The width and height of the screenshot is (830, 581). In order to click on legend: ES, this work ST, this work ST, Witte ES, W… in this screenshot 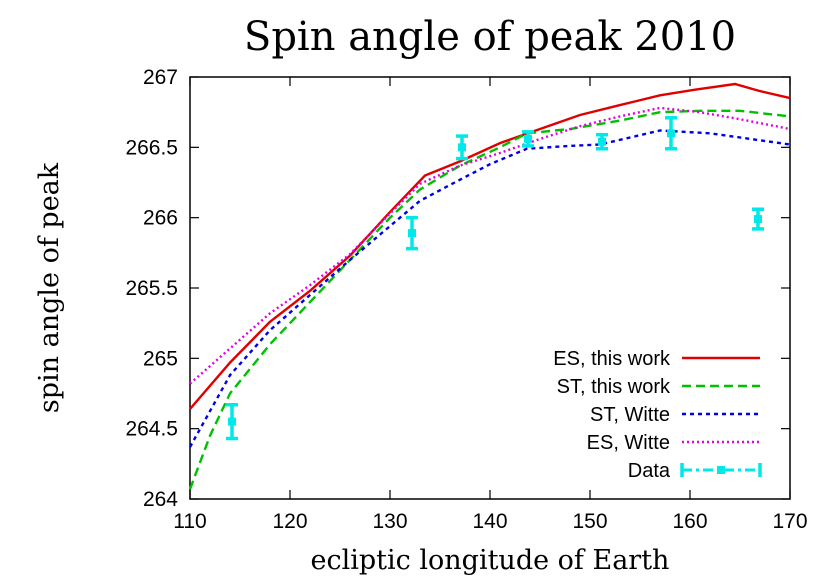, I will do `click(657, 415)`.